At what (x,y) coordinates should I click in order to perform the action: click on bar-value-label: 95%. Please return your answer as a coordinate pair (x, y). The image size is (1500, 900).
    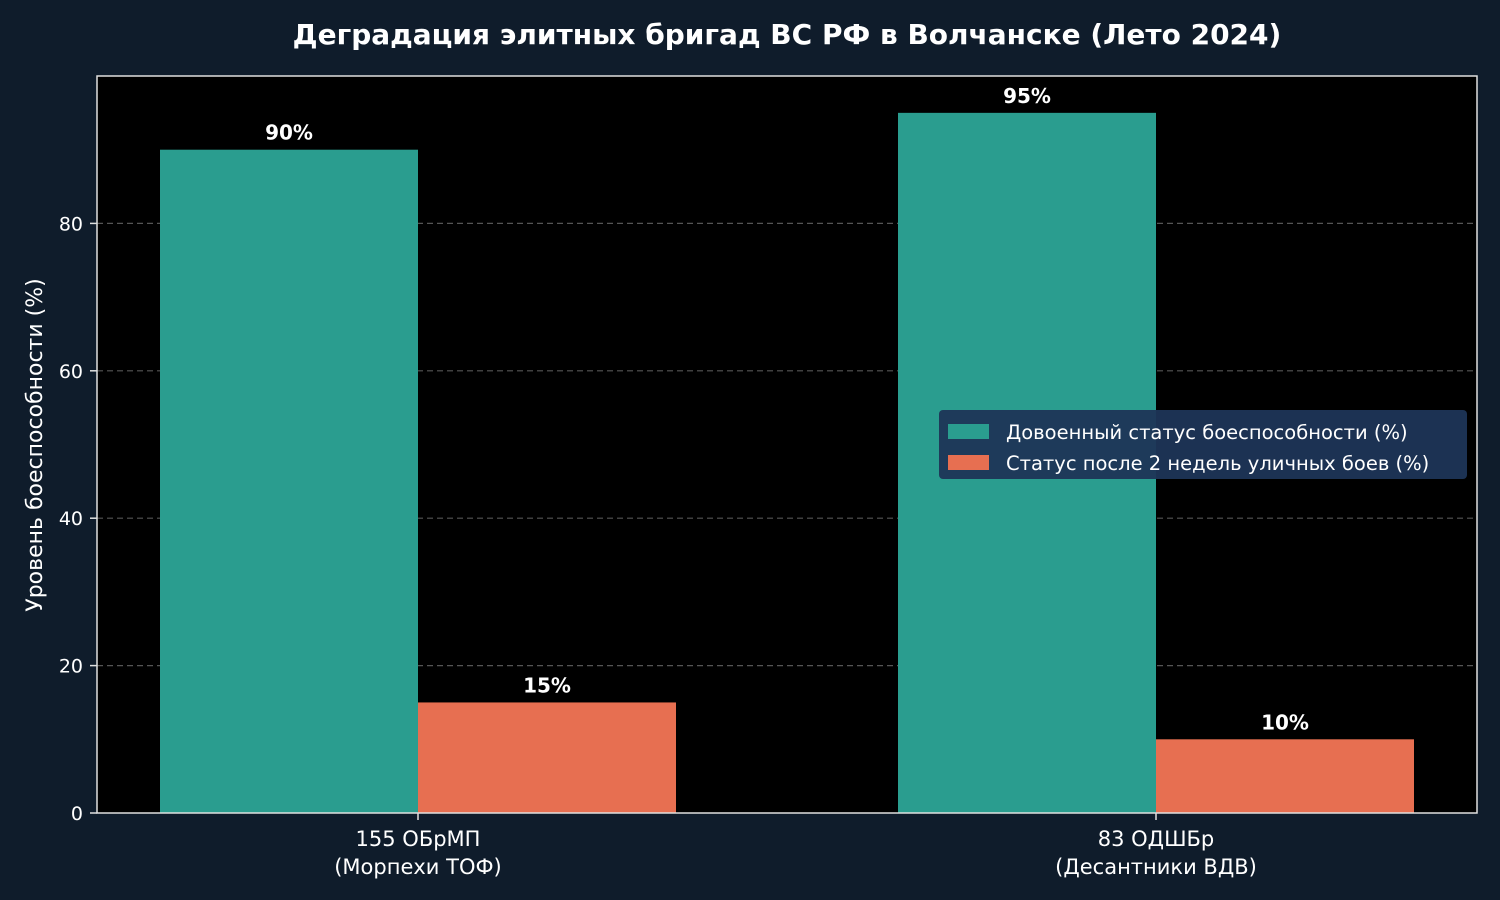
    Looking at the image, I should click on (1027, 96).